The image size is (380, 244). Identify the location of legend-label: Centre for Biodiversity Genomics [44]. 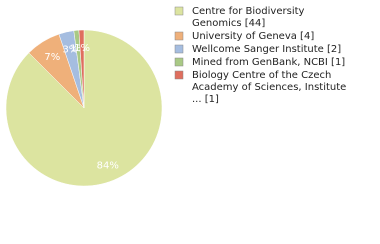
(250, 17).